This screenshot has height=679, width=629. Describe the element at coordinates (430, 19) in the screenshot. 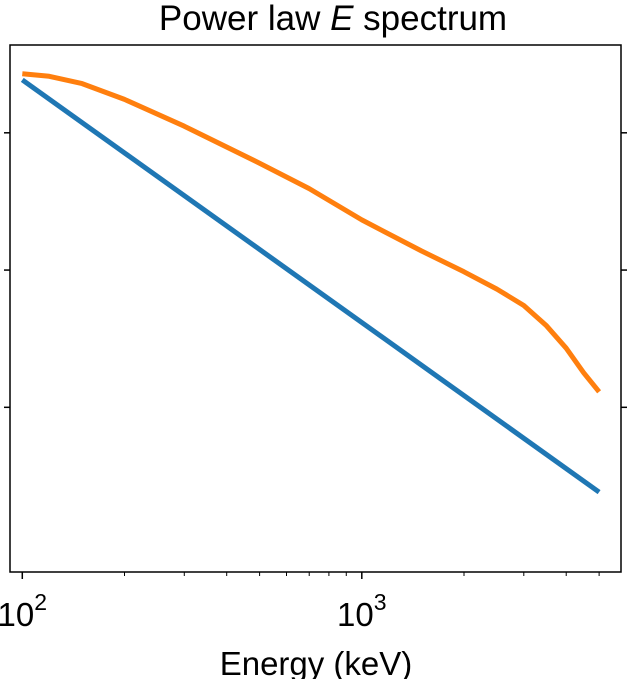

I see `chart-title-suffix: spectrum` at that location.